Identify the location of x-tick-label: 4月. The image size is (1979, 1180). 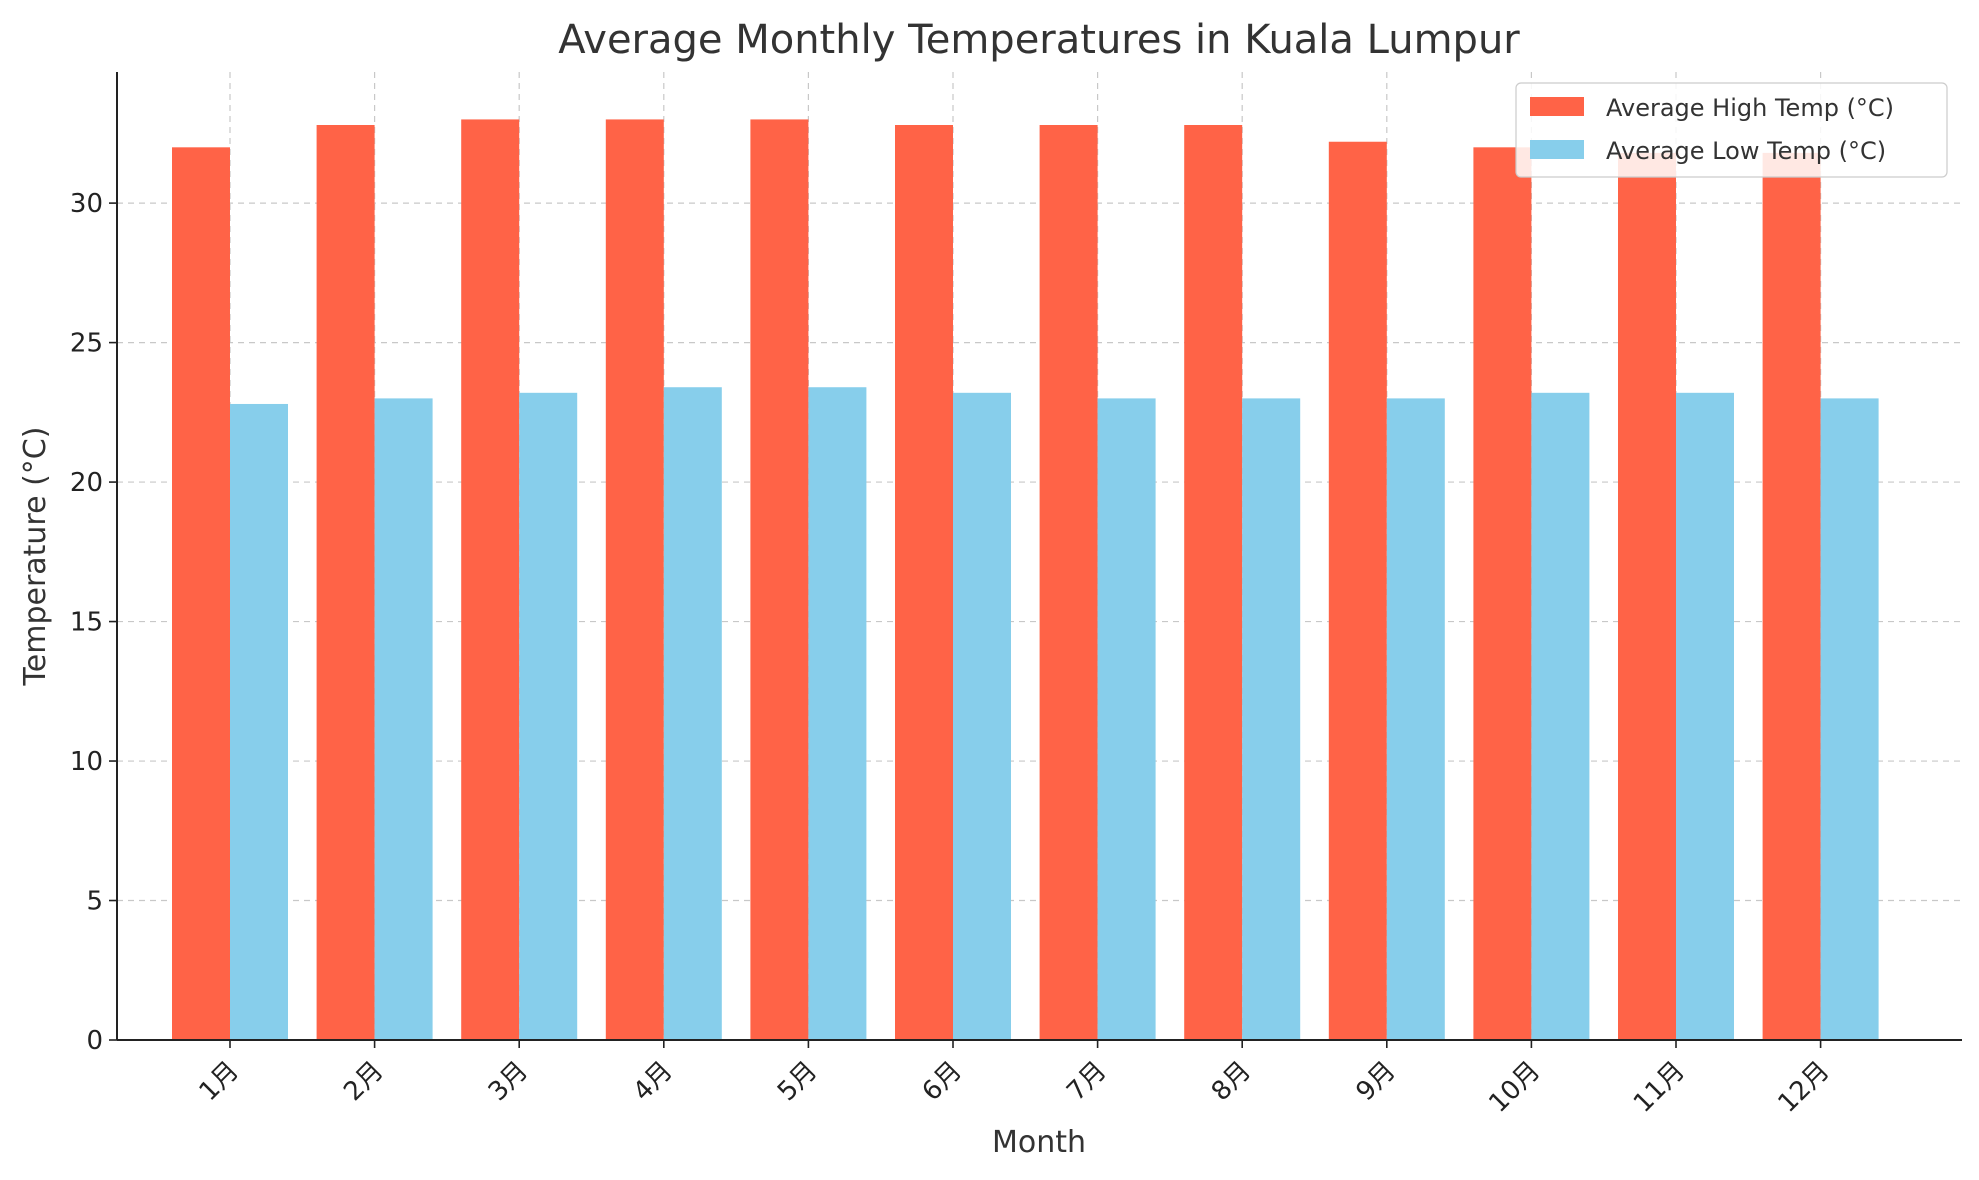
(652, 1081).